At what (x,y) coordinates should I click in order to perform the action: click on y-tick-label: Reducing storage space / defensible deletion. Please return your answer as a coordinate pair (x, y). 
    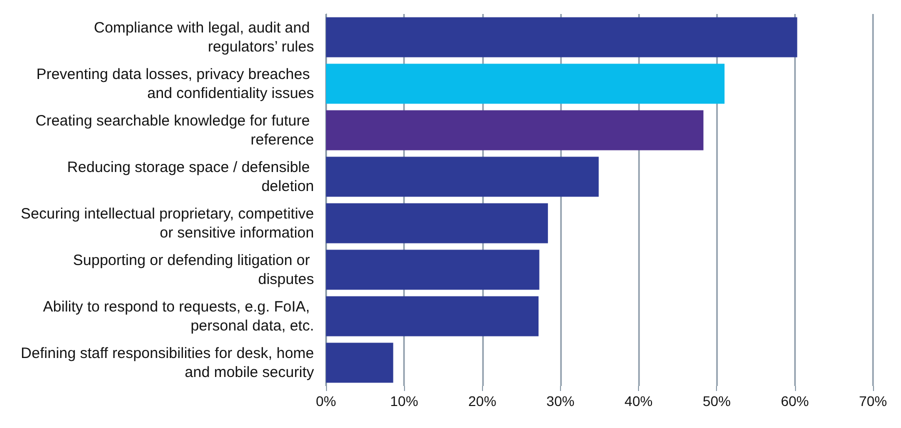
    Looking at the image, I should click on (190, 176).